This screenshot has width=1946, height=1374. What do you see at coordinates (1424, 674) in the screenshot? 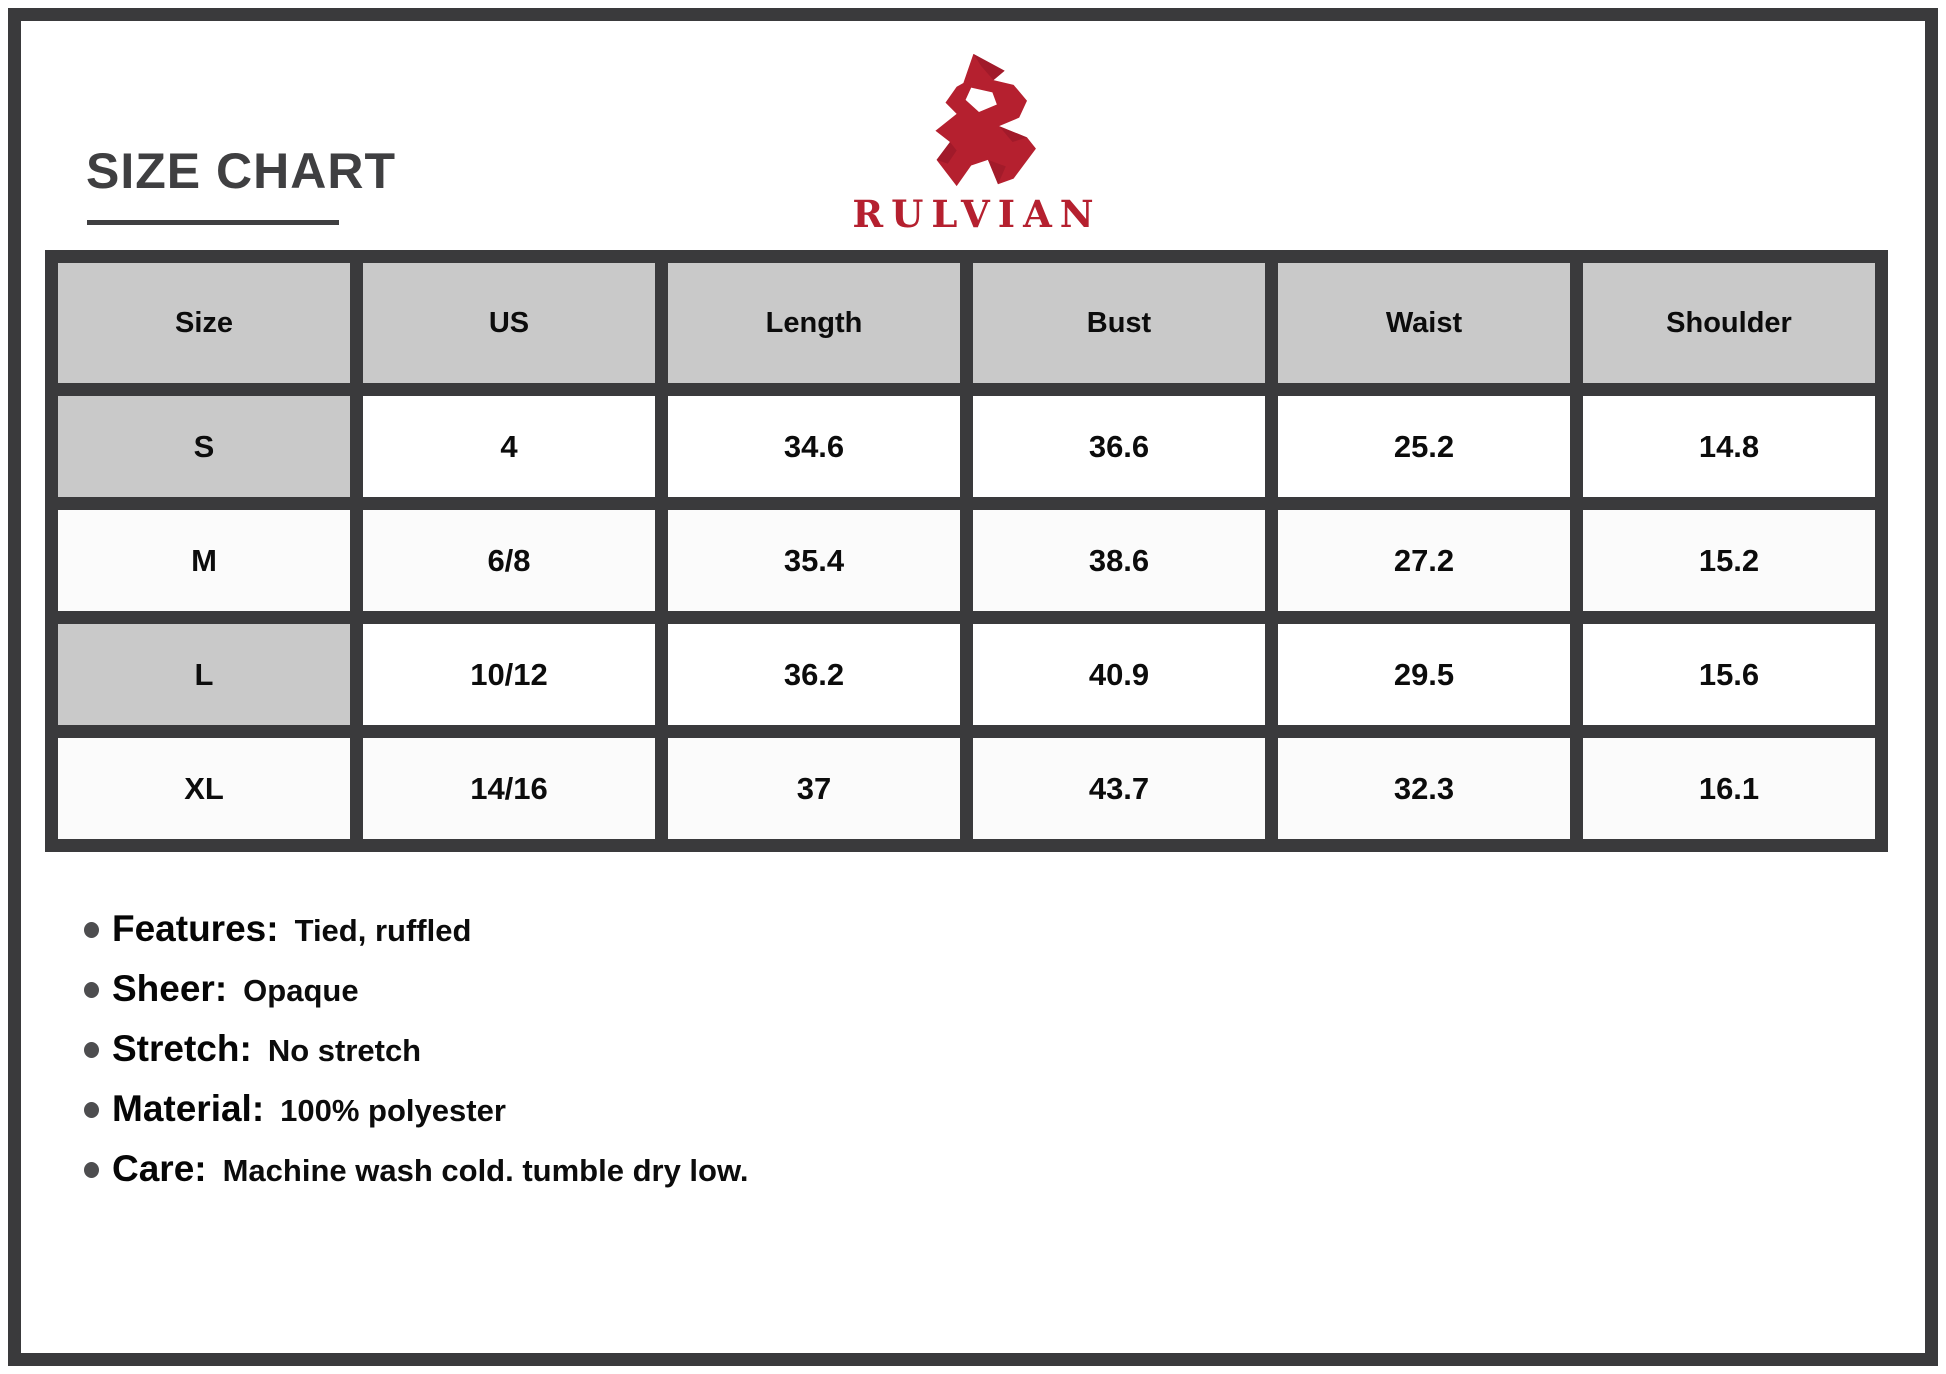
I see `value-cell: 29.5` at bounding box center [1424, 674].